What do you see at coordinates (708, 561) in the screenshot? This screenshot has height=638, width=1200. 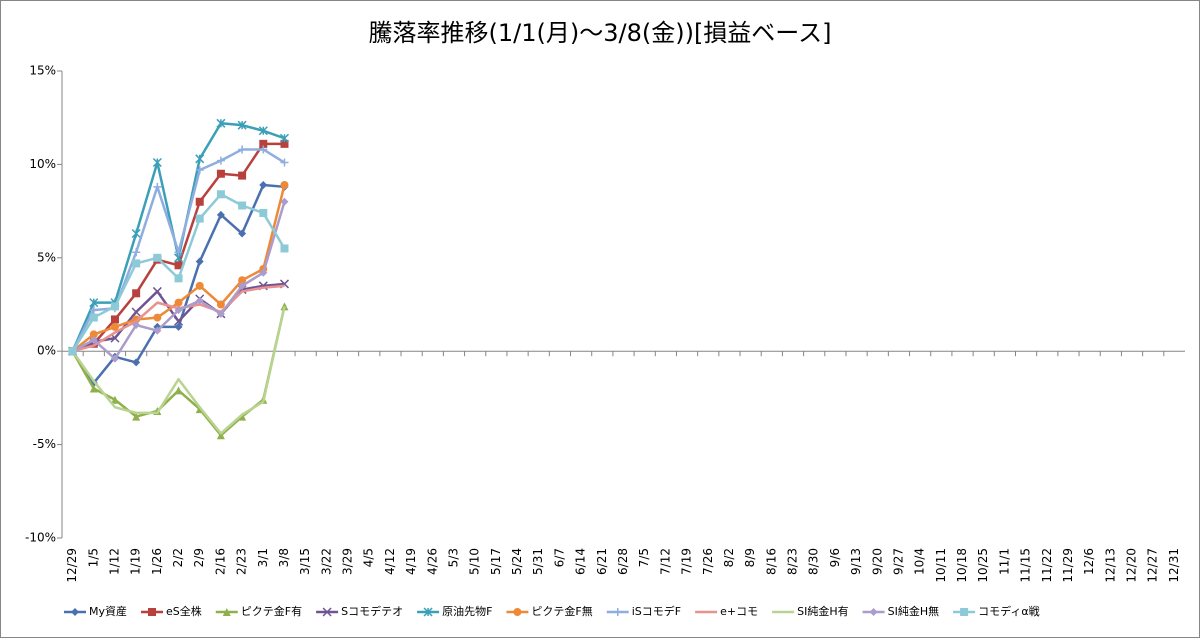 I see `x-tick-label: 7/26` at bounding box center [708, 561].